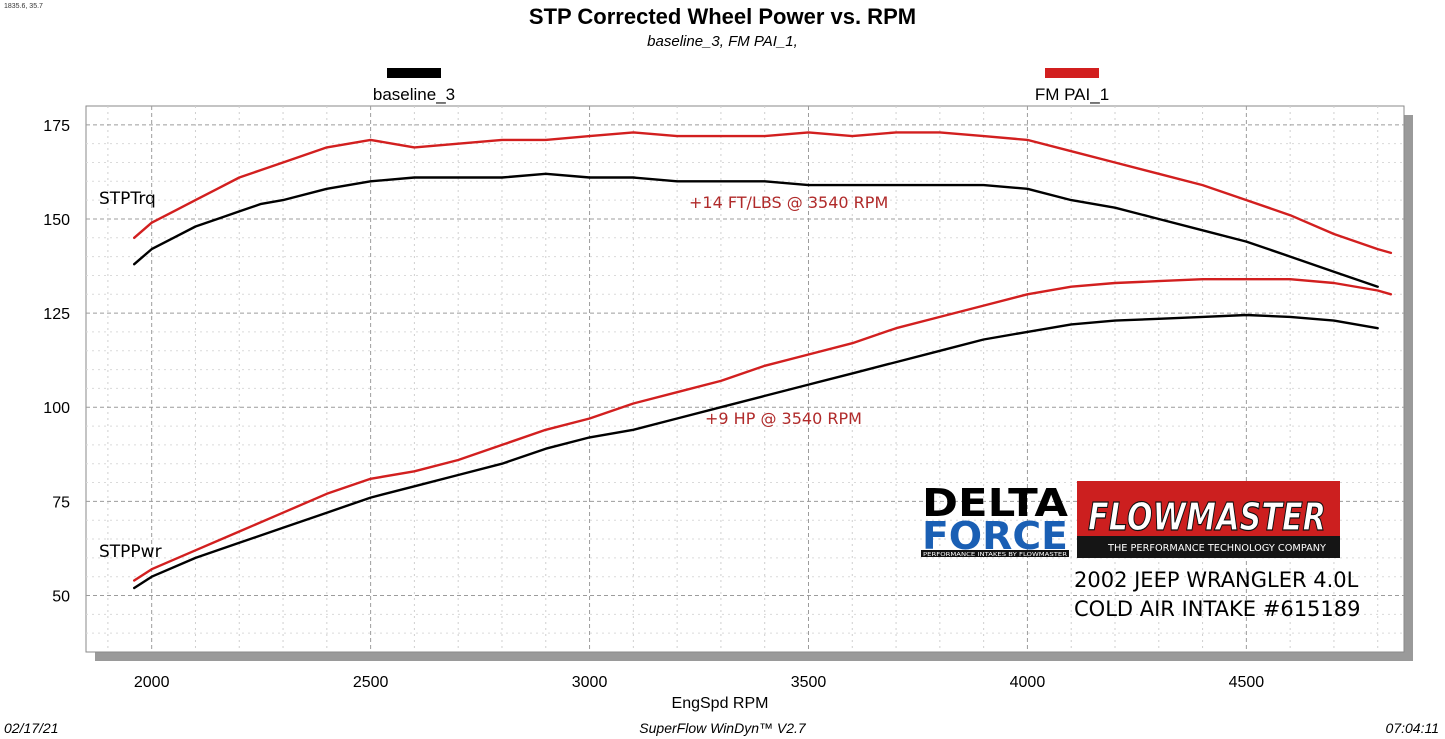 This screenshot has width=1445, height=739. What do you see at coordinates (590, 682) in the screenshot?
I see `x-tick-label: 3000` at bounding box center [590, 682].